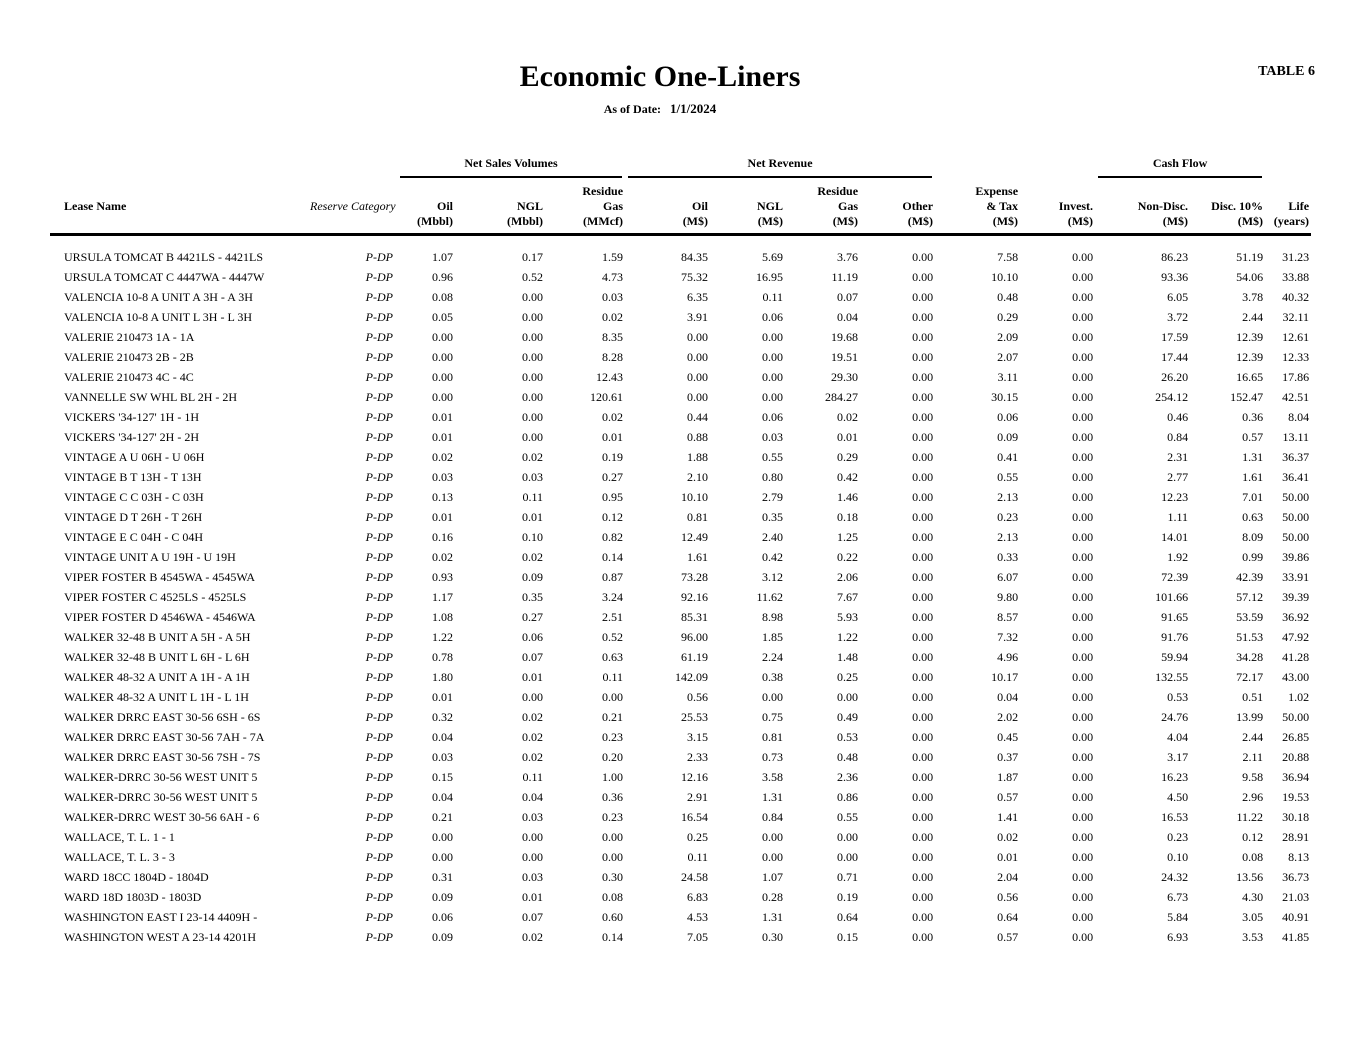 This screenshot has width=1365, height=1055. I want to click on value-ngl_volume: 0.35, so click(532, 597).